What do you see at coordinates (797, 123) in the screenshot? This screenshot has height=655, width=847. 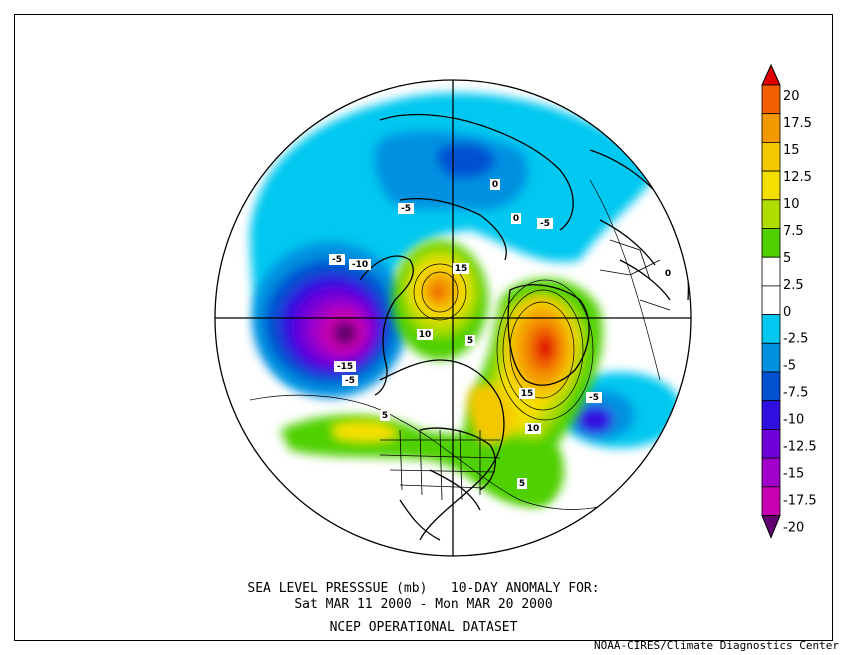 I see `colorbar-tick-label: 17.5` at bounding box center [797, 123].